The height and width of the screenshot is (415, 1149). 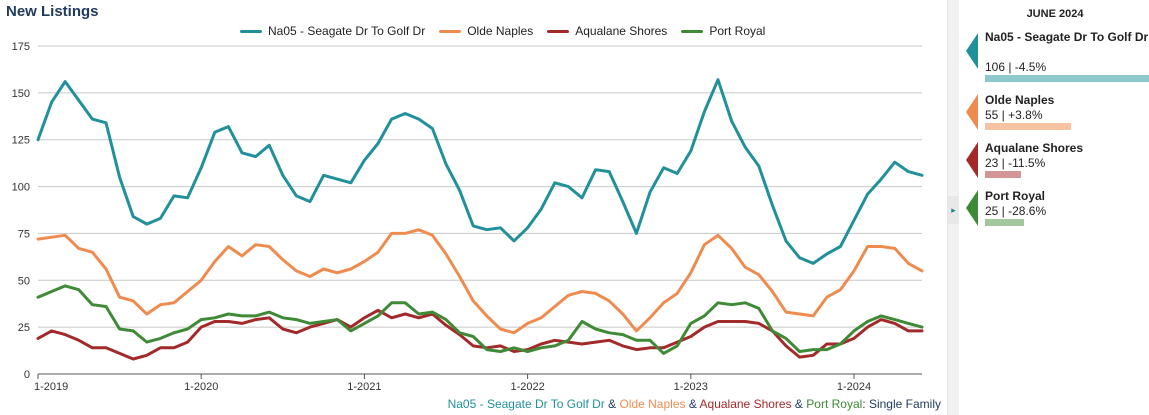 I want to click on panel-entry-name: Na05 - Seagate Dr To Golf Dr, so click(x=1067, y=37).